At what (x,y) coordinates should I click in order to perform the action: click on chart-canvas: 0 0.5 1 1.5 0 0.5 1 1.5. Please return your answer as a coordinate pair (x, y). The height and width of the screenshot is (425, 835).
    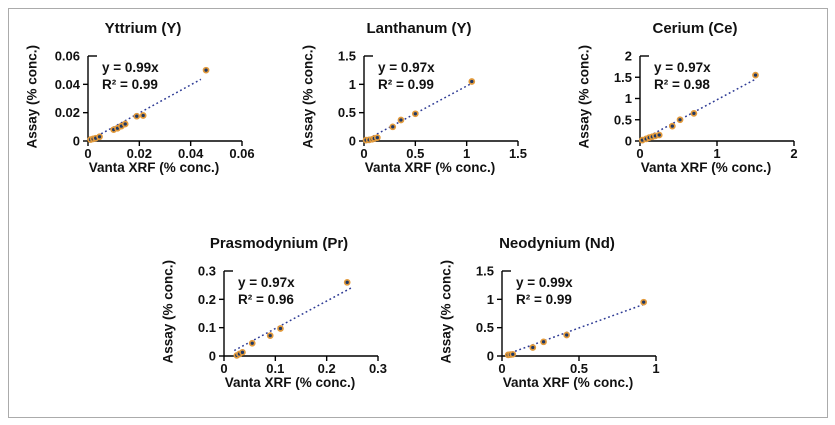
    Looking at the image, I should click on (432, 105).